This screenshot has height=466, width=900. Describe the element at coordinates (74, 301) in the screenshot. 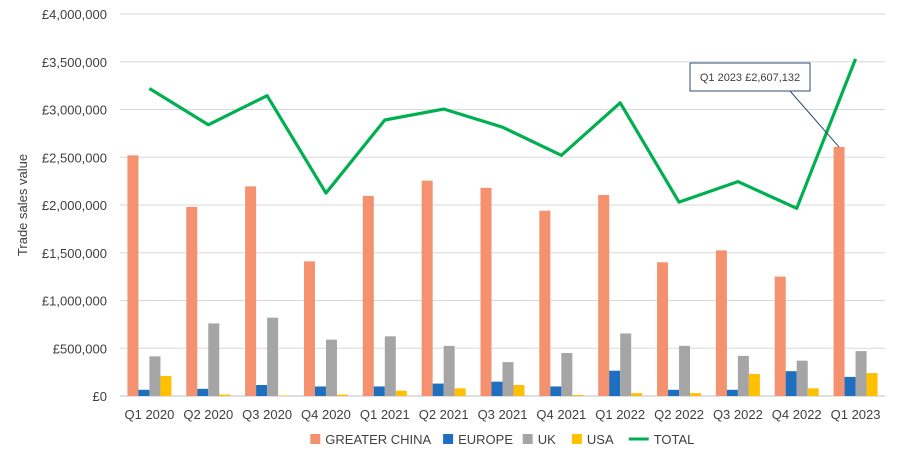

I see `y-tick-label: £1,000,000` at that location.